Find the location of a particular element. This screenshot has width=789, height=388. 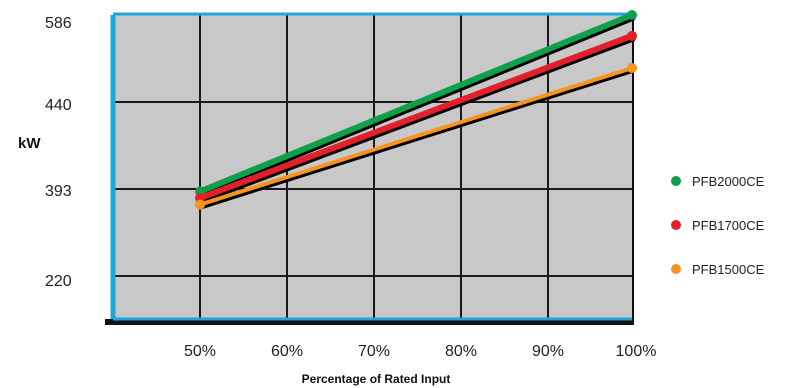

y-tick-label: 440 is located at coordinates (58, 105).